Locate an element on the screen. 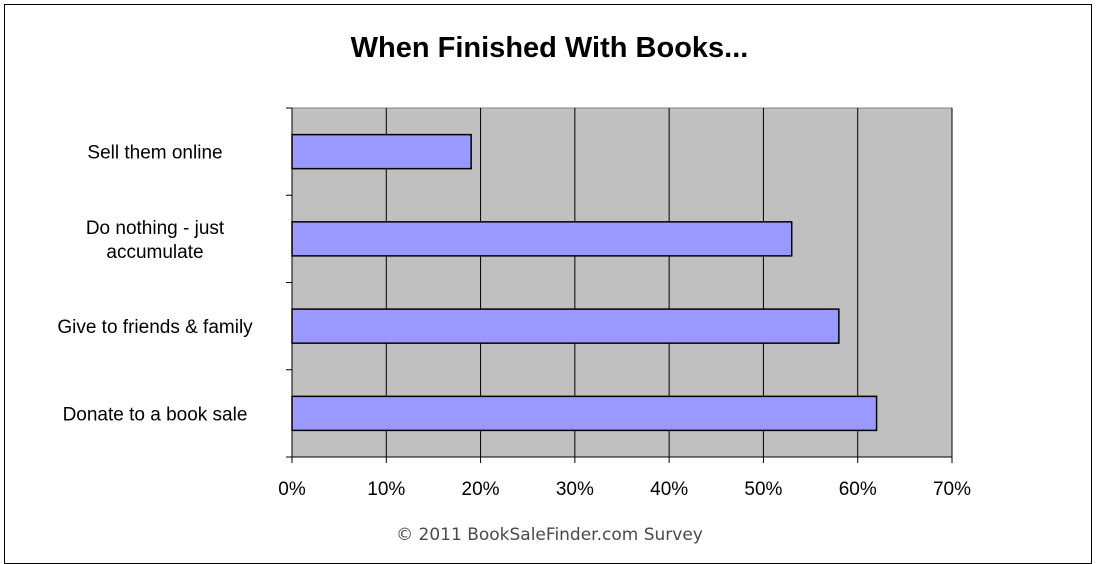 This screenshot has height=564, width=1099. x-tick-label: 40% is located at coordinates (669, 489).